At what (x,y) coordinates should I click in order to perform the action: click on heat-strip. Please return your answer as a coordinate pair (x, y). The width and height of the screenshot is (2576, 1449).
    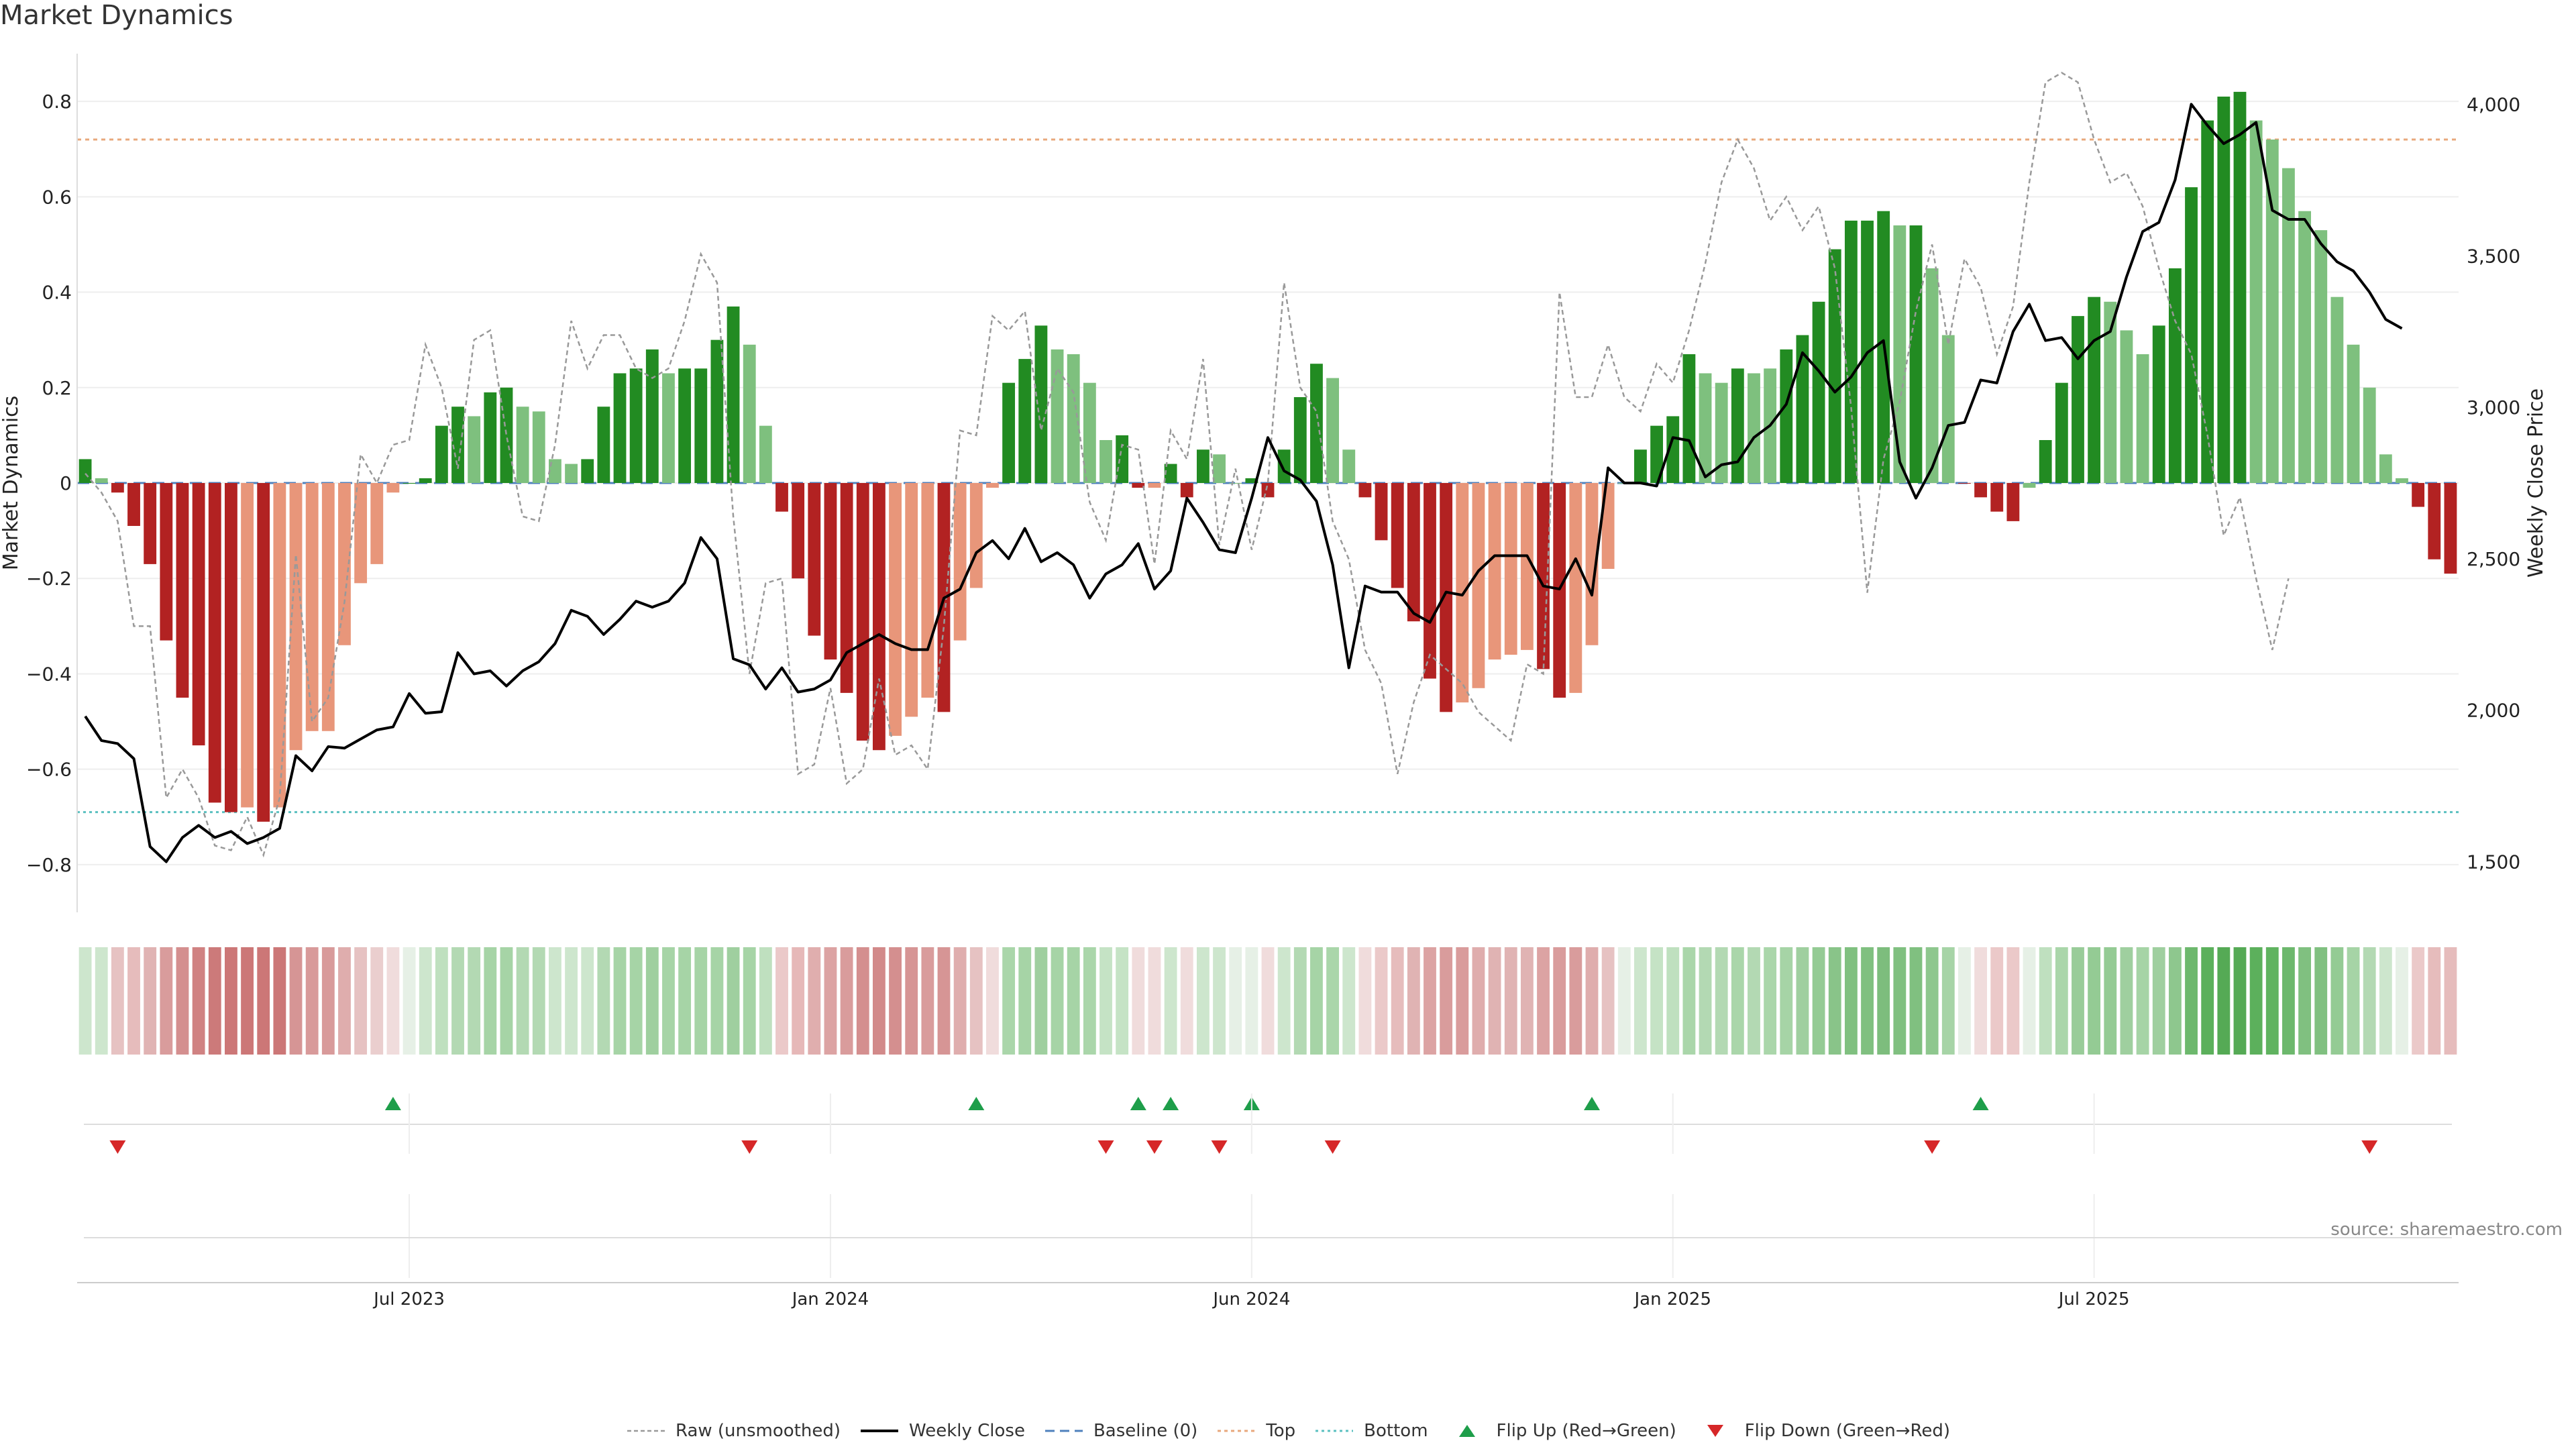
    Looking at the image, I should click on (1267, 1001).